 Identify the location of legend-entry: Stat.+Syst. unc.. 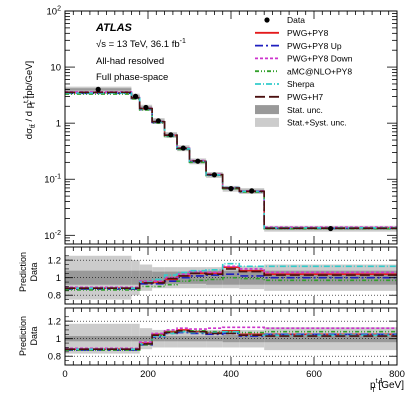
(301, 123).